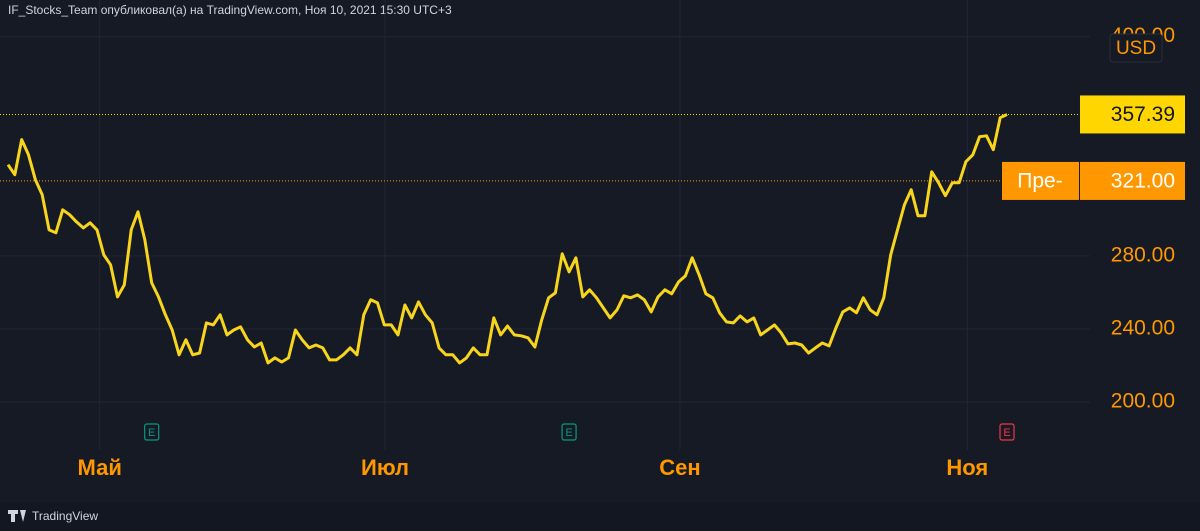 This screenshot has width=1200, height=531. What do you see at coordinates (679, 467) in the screenshot?
I see `x-tick-label: Сен` at bounding box center [679, 467].